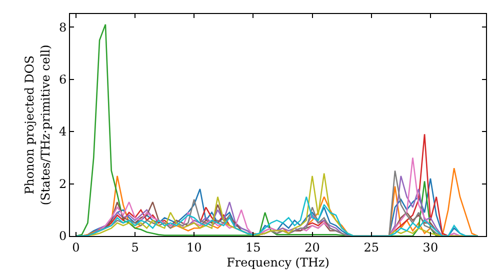 The height and width of the screenshot is (280, 500). What do you see at coordinates (76, 247) in the screenshot?
I see `x-tick-label: 0` at bounding box center [76, 247].